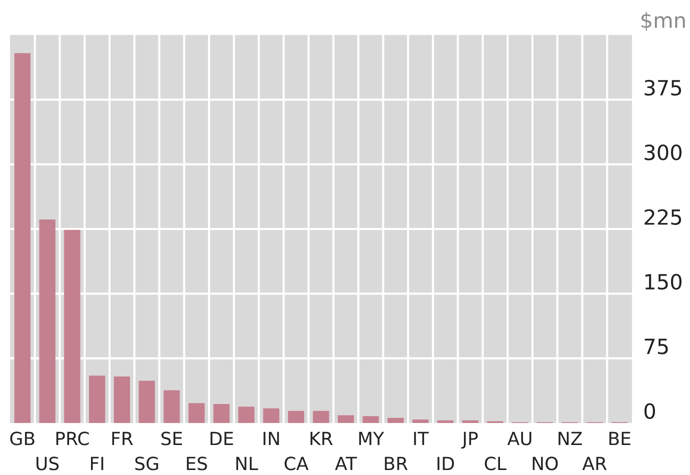 The image size is (690, 475). What do you see at coordinates (619, 439) in the screenshot?
I see `x-tick-label: BE` at bounding box center [619, 439].